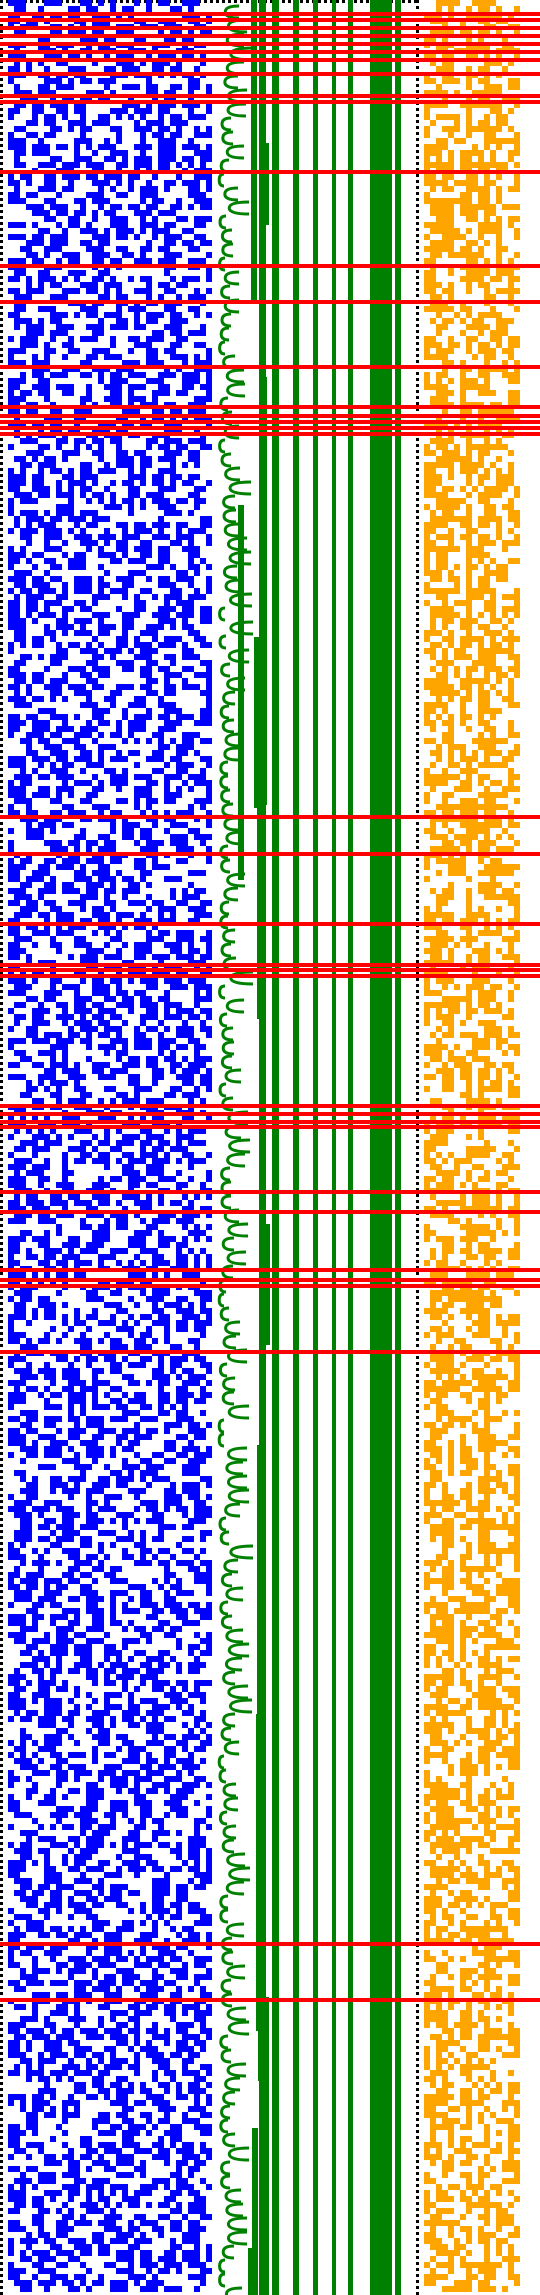 The image size is (540, 2295). What do you see at coordinates (229, 1384) in the screenshot?
I see `tree-bracket-curve` at bounding box center [229, 1384].